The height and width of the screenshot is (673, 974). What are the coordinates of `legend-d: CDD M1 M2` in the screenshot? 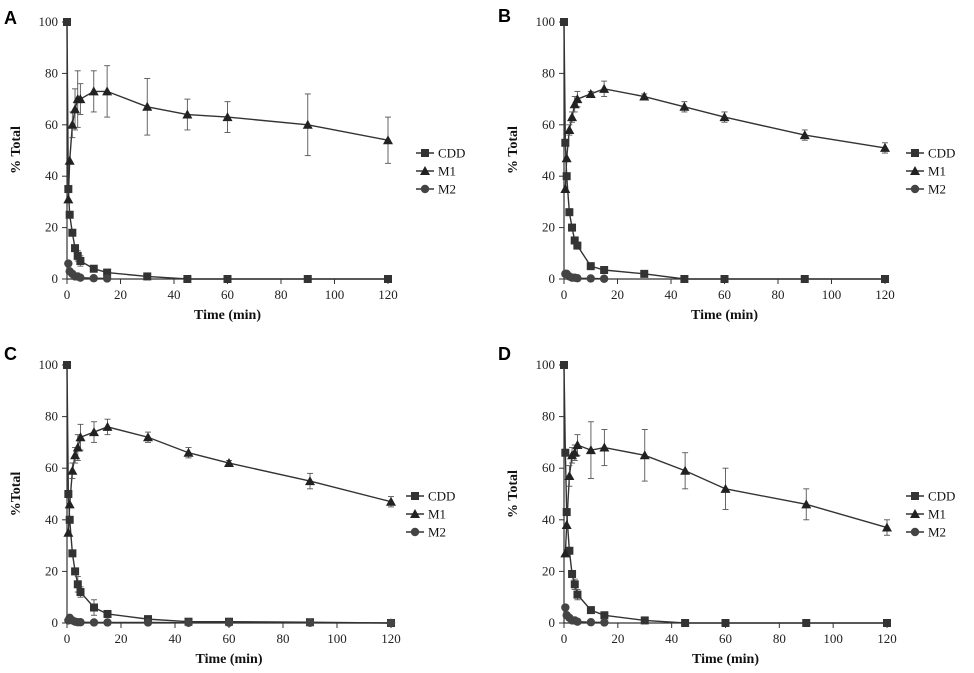 It's located at (930, 514).